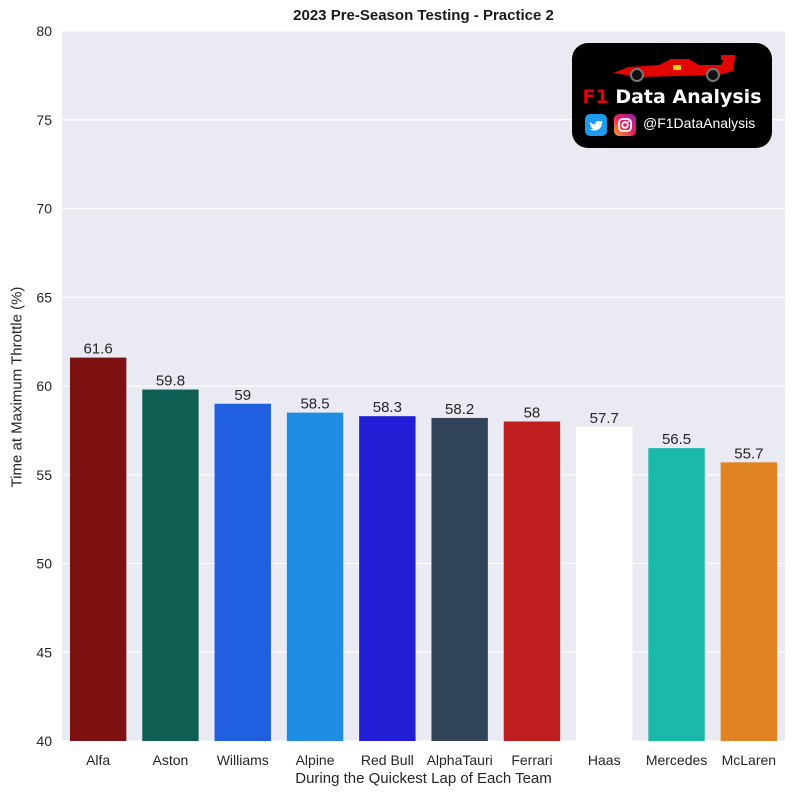 The height and width of the screenshot is (800, 798). Describe the element at coordinates (314, 404) in the screenshot. I see `bar-value-label: 58.5` at that location.